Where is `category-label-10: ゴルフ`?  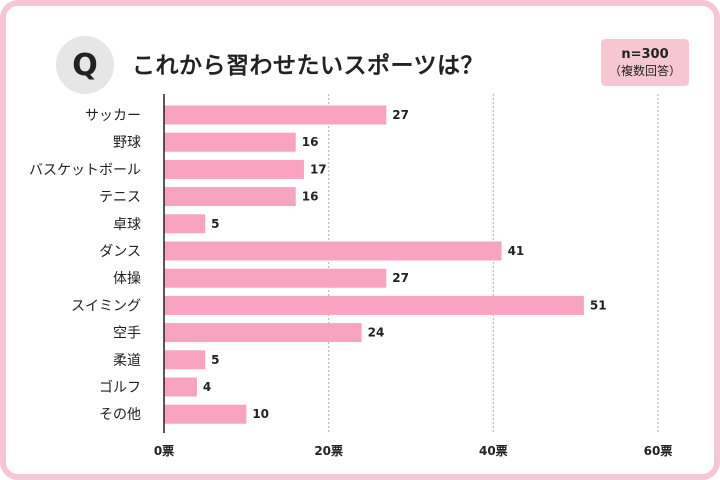 category-label-10: ゴルフ is located at coordinates (120, 387).